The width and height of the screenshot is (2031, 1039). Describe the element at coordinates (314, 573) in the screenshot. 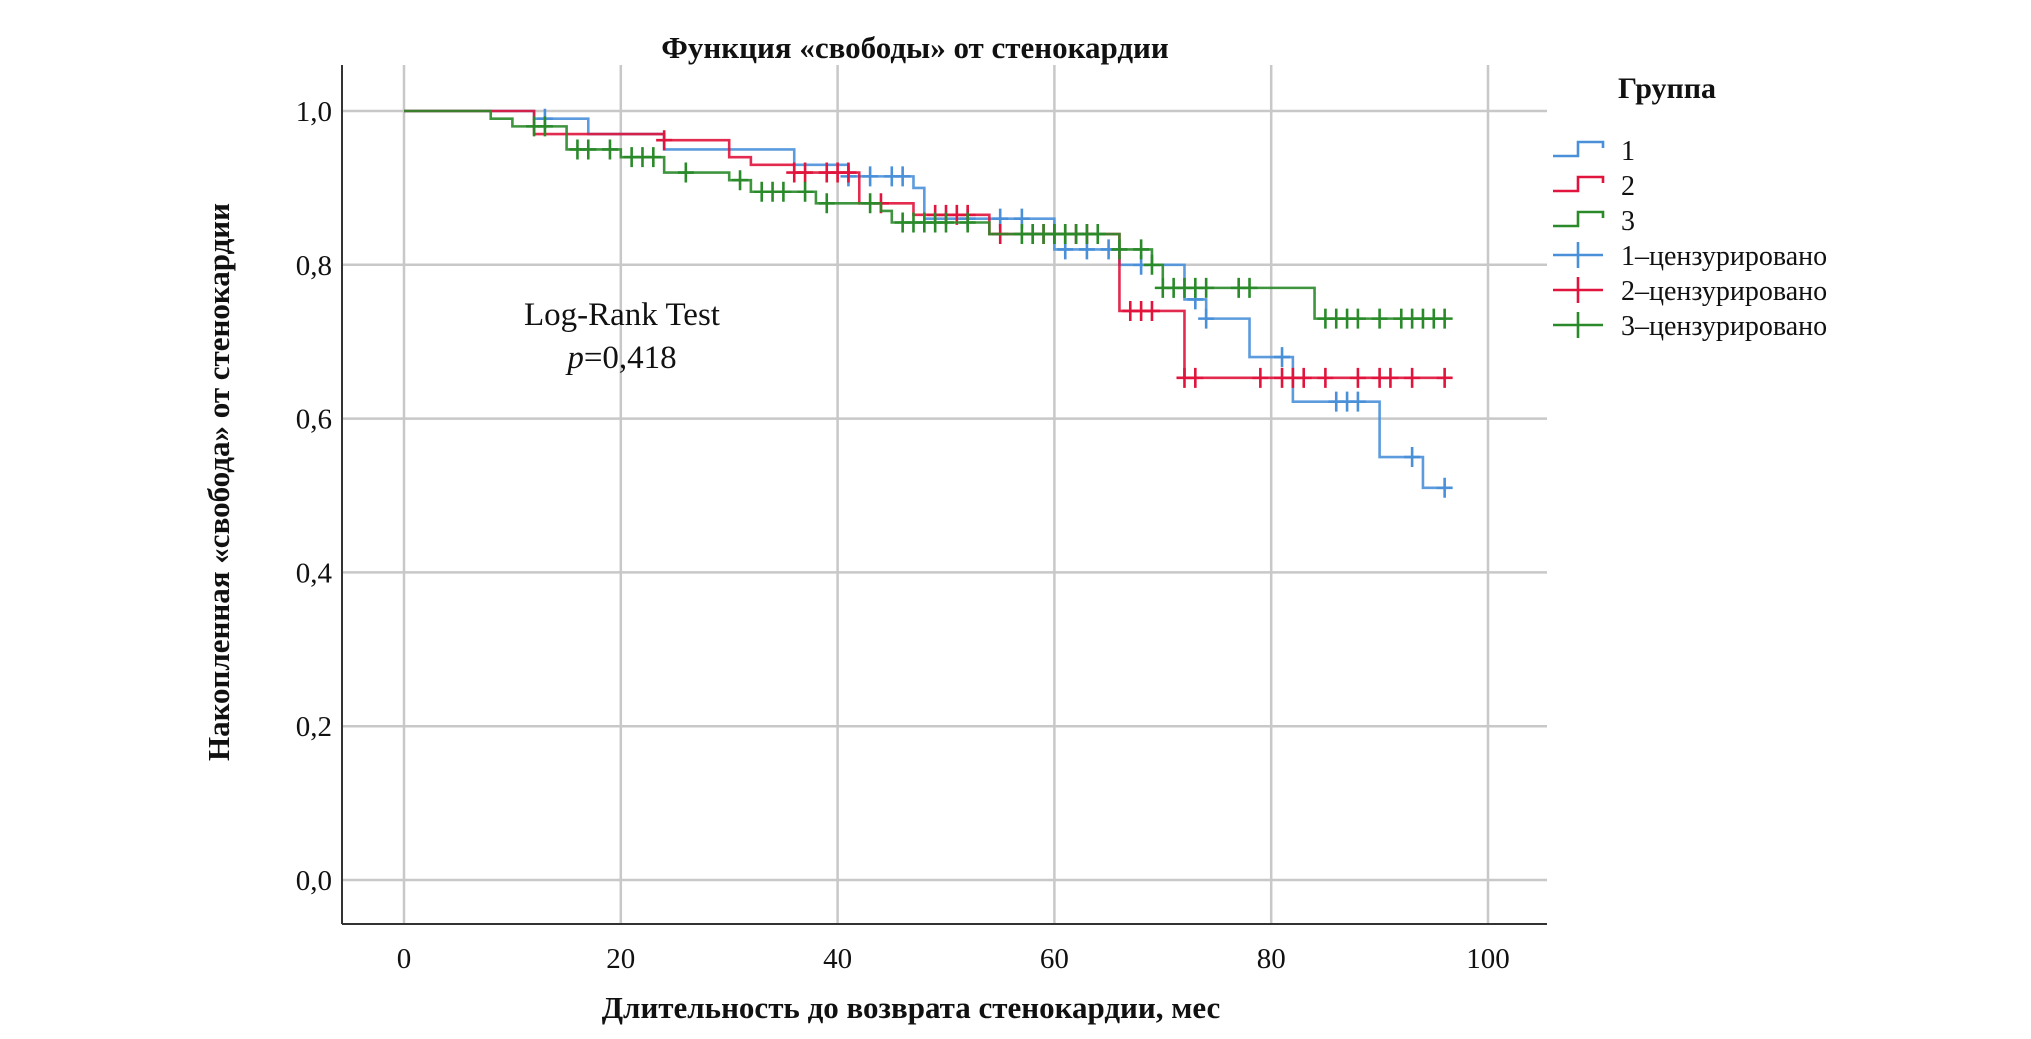

I see `y-tick-label: 0,4` at that location.